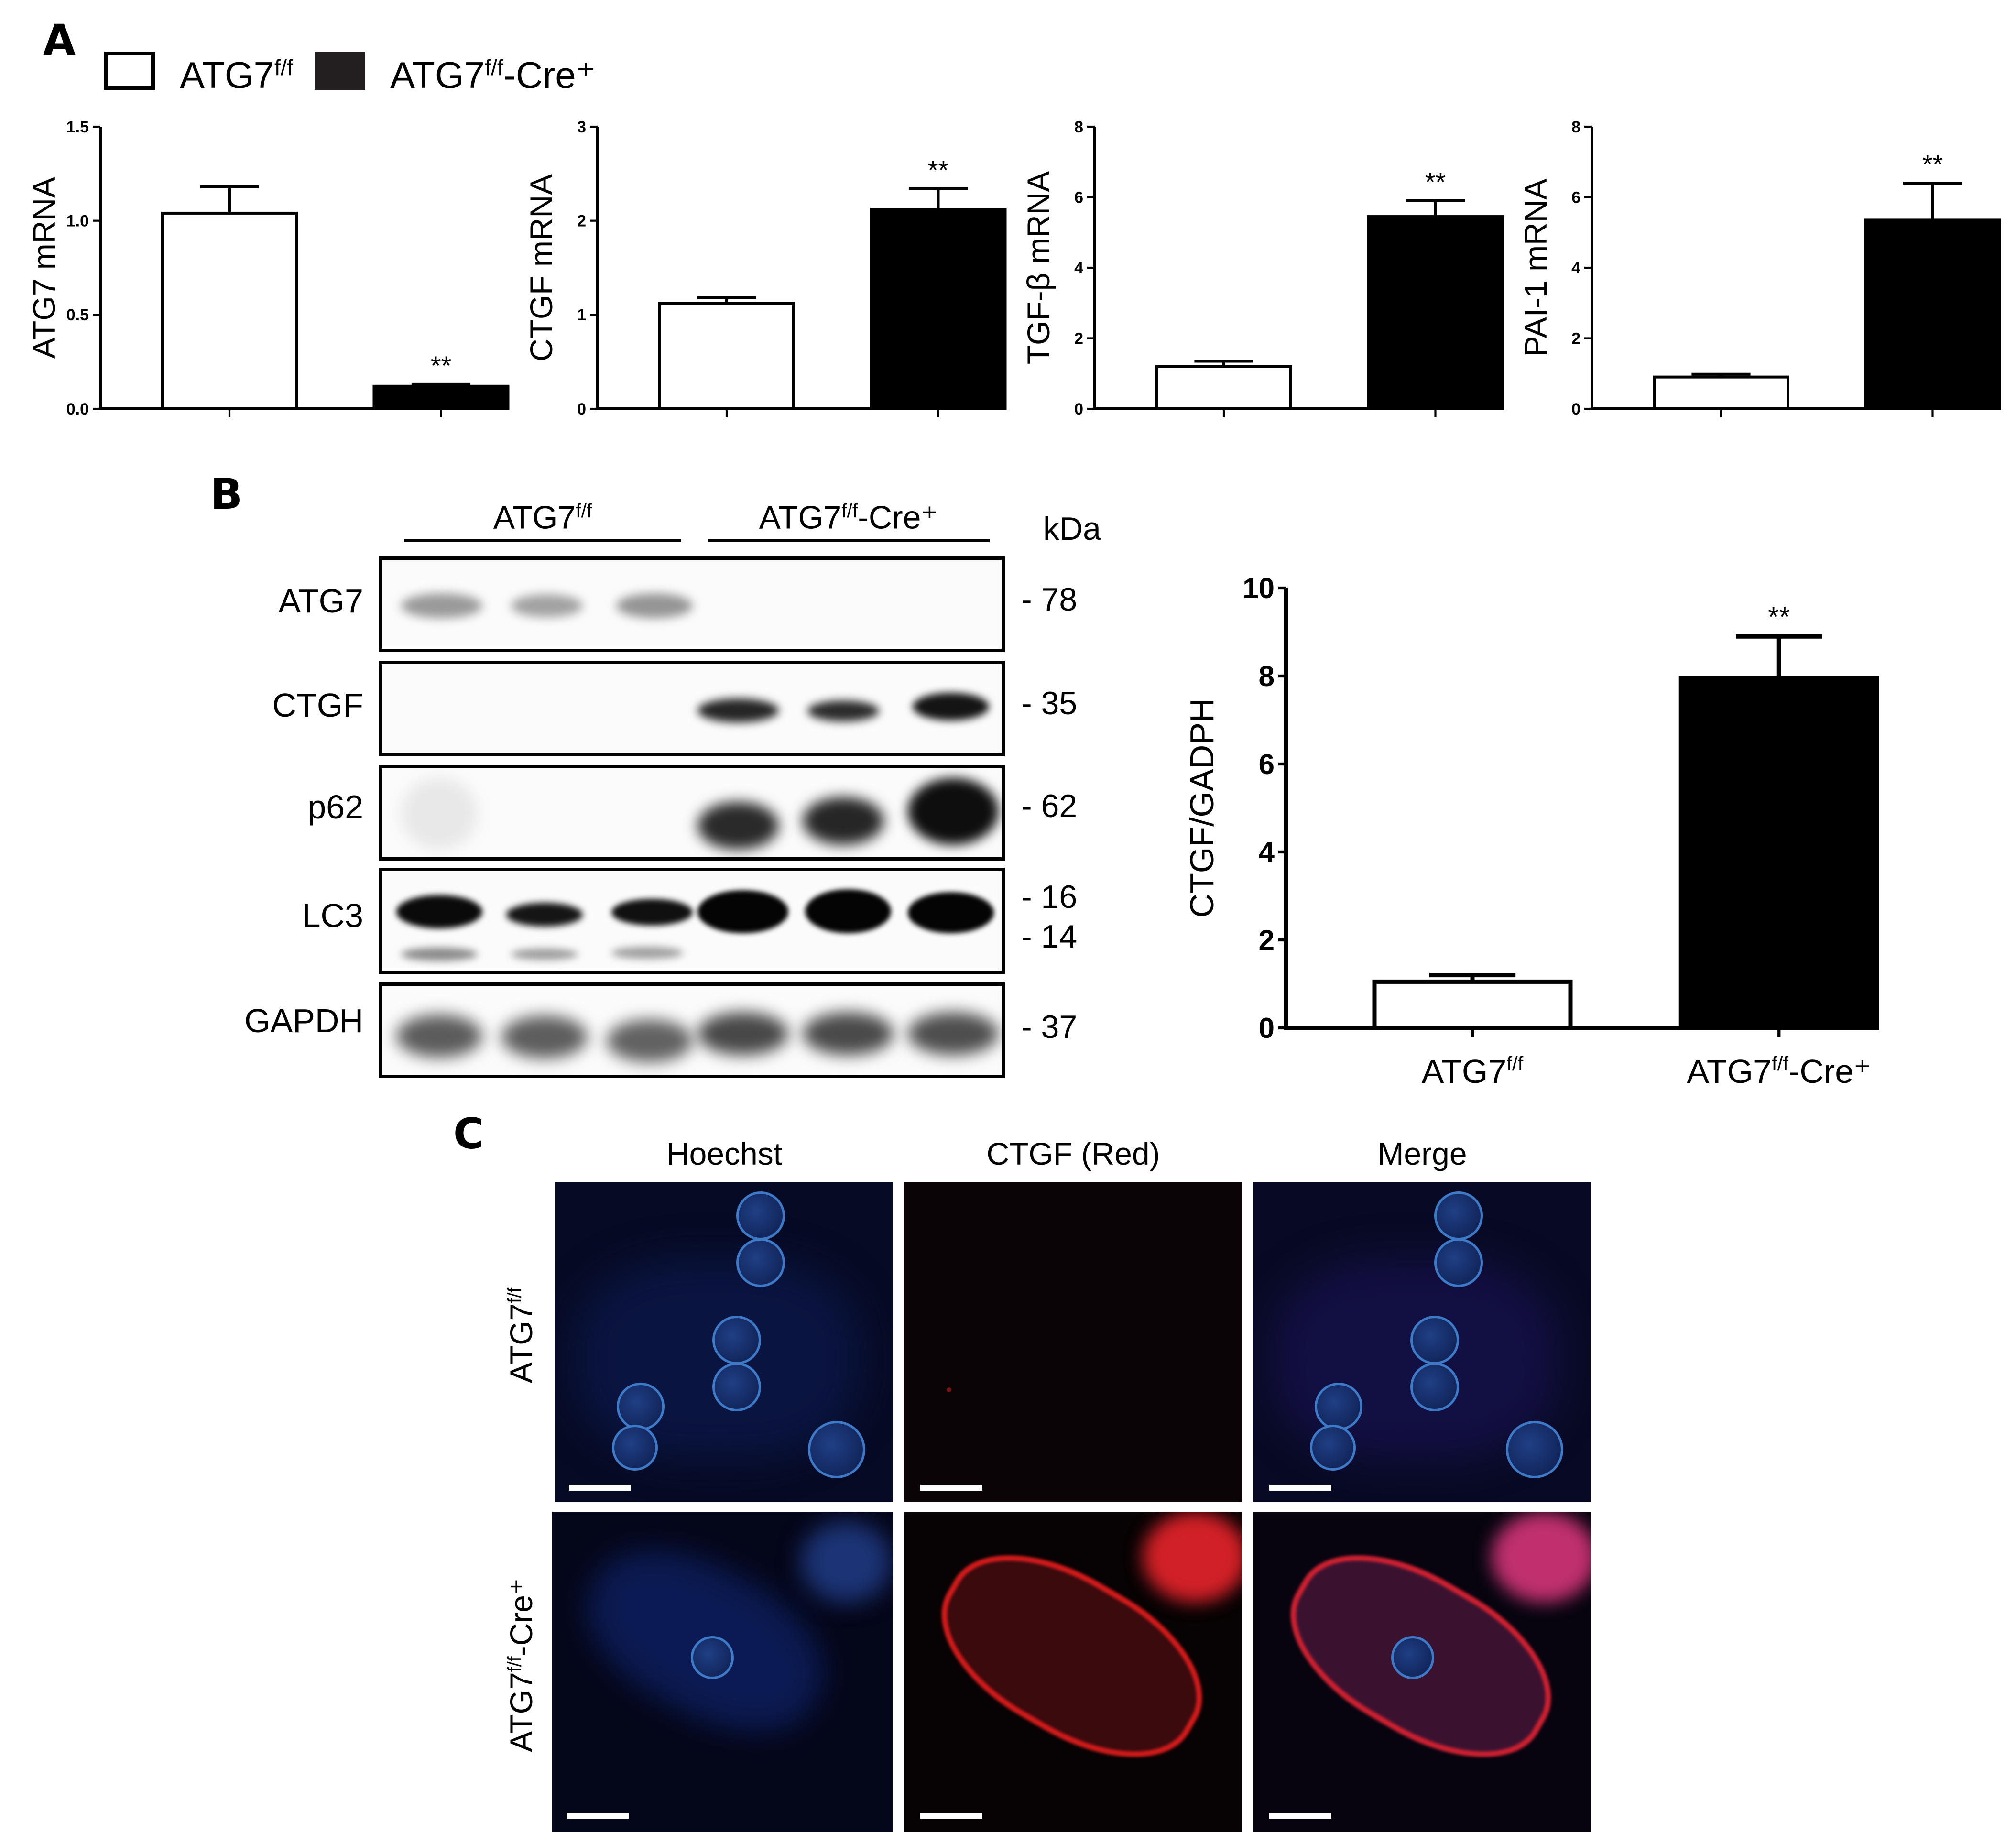 This screenshot has height=1844, width=2016. What do you see at coordinates (1536, 268) in the screenshot?
I see `y-axis-label: PAI-1 mRNA` at bounding box center [1536, 268].